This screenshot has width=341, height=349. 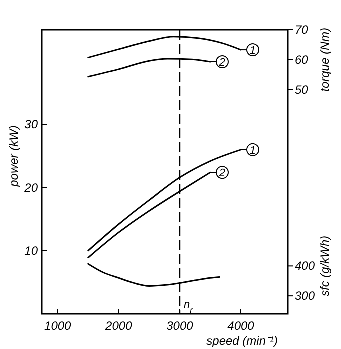 What do you see at coordinates (31, 251) in the screenshot?
I see `y-tick-label: 10` at bounding box center [31, 251].